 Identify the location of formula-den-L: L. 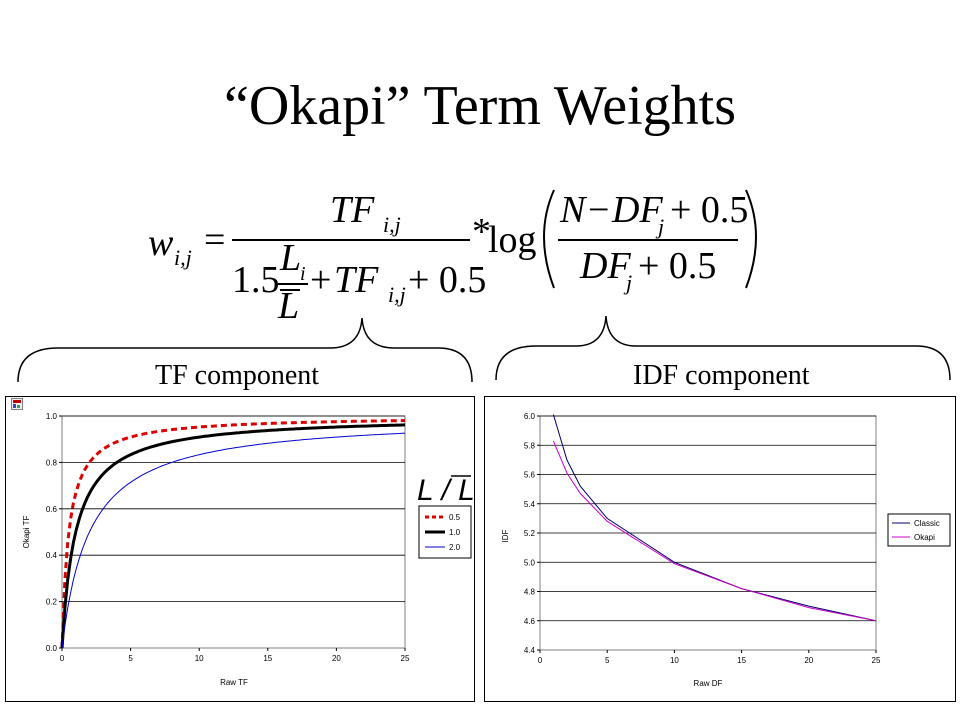
(290, 258).